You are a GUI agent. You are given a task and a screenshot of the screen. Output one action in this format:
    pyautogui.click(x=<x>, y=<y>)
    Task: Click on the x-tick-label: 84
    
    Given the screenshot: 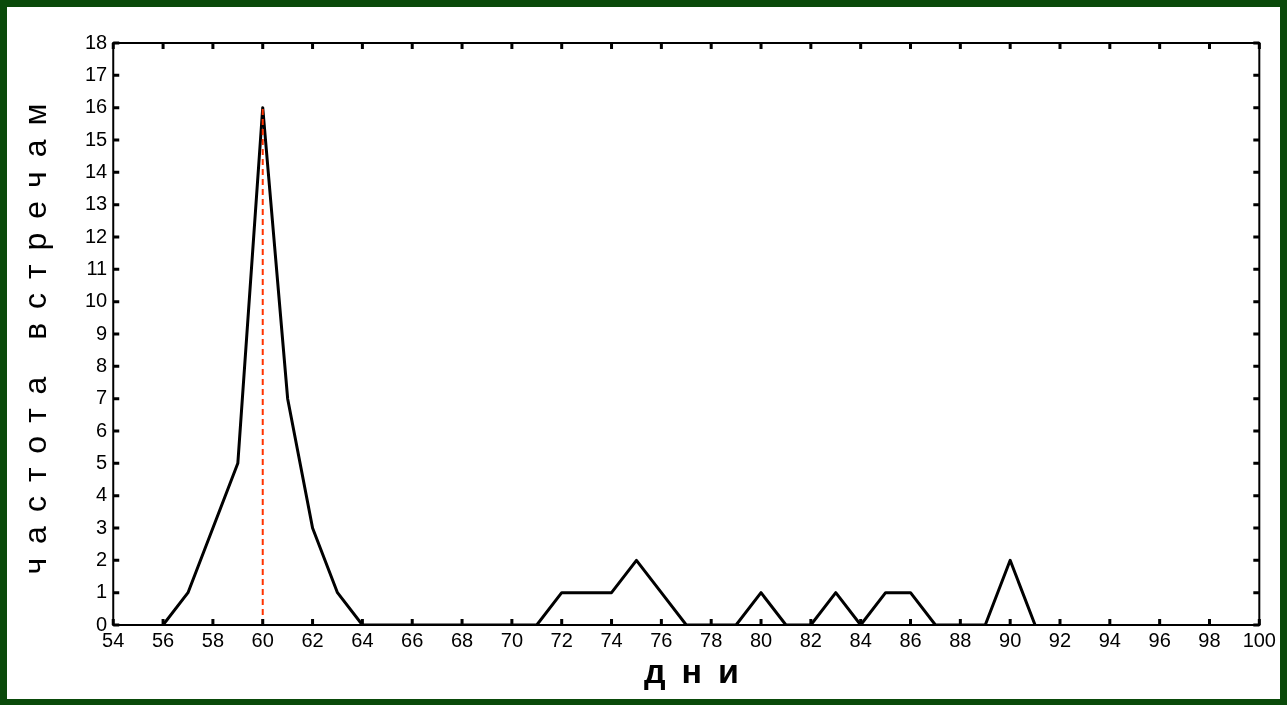 What is the action you would take?
    pyautogui.click(x=860, y=639)
    